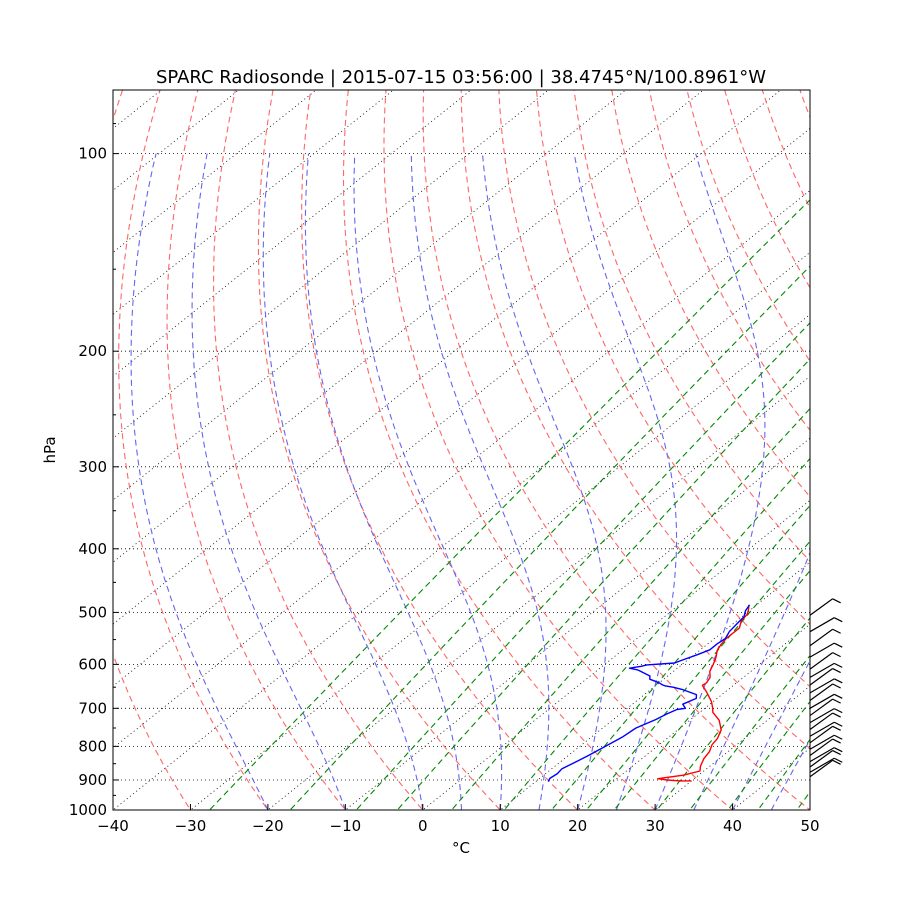  I want to click on mixing-ratio-line, so click(656, 633).